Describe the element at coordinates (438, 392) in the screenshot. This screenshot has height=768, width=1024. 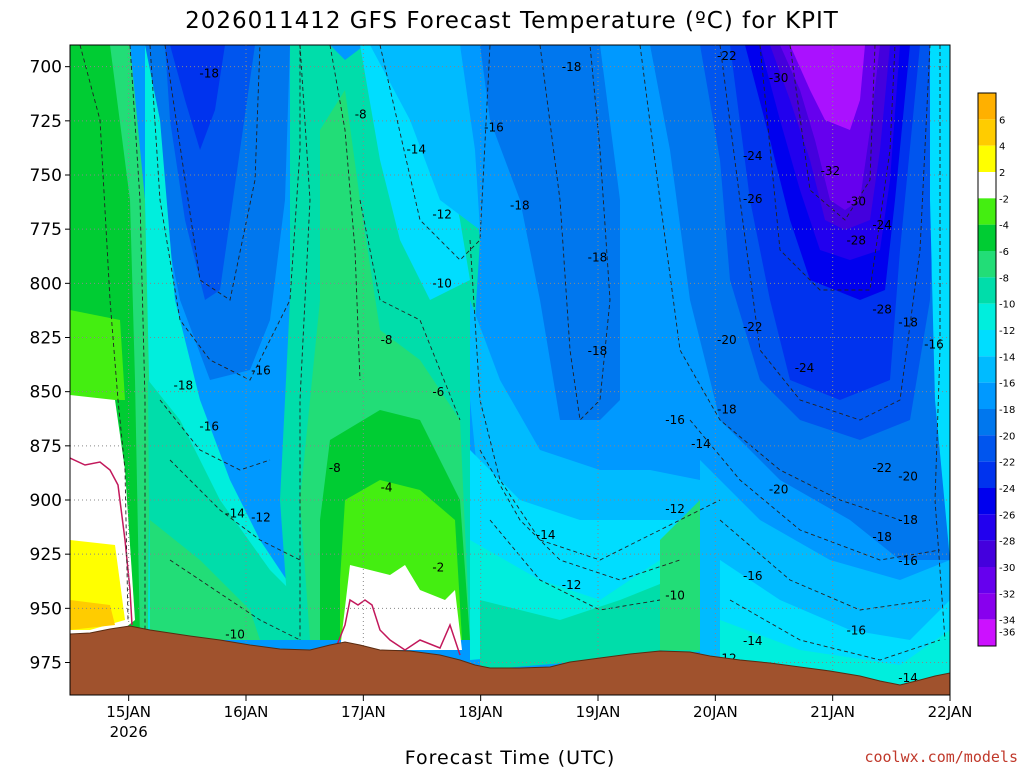
I see `contour-label: -6` at that location.